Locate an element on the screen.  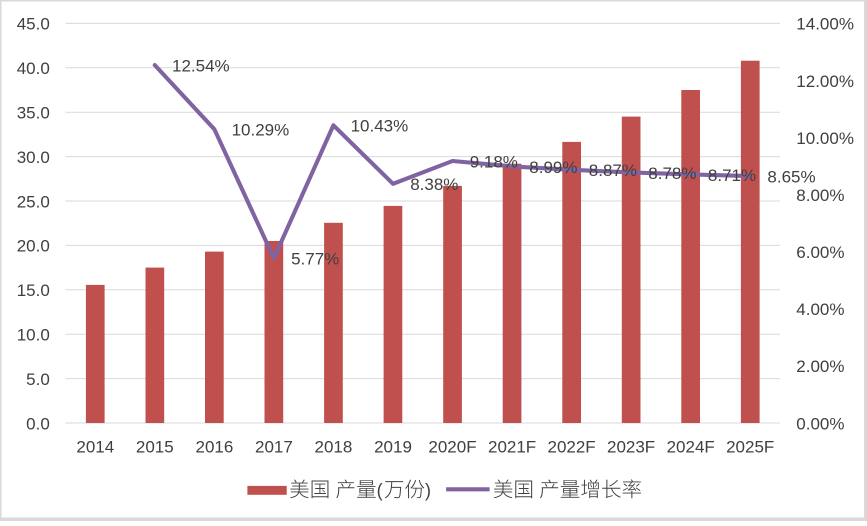
svg-text: 6.00% is located at coordinates (820, 252).